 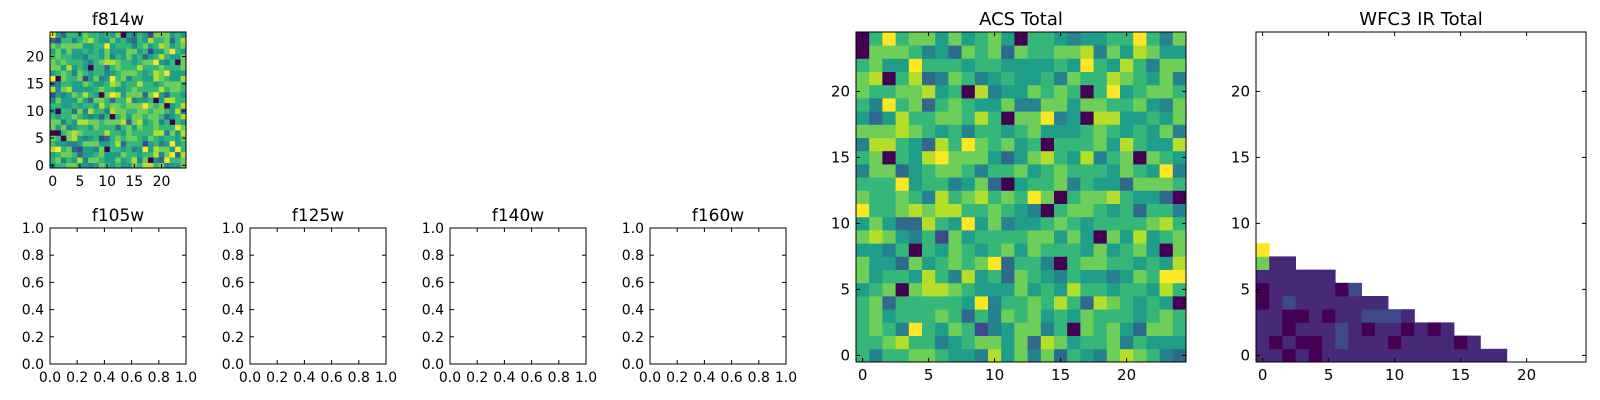 I want to click on heatmap-cells, so click(x=1382, y=303).